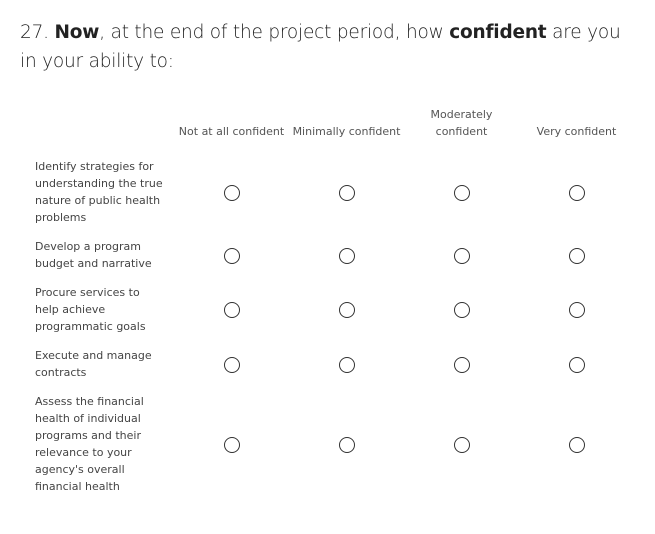  Describe the element at coordinates (274, 32) in the screenshot. I see `question-text: , at the end of the project period, how` at that location.